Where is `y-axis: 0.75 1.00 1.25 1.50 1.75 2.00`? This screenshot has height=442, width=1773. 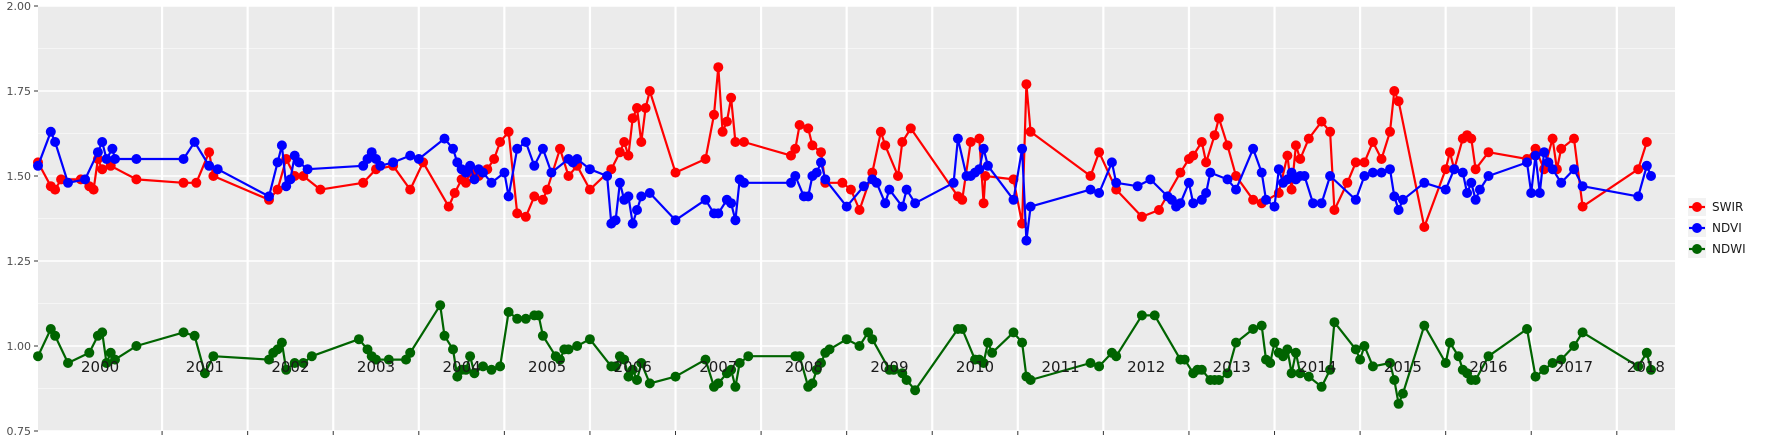
y-axis: 0.75 1.00 1.25 1.50 1.75 2.00 is located at coordinates (22, 219).